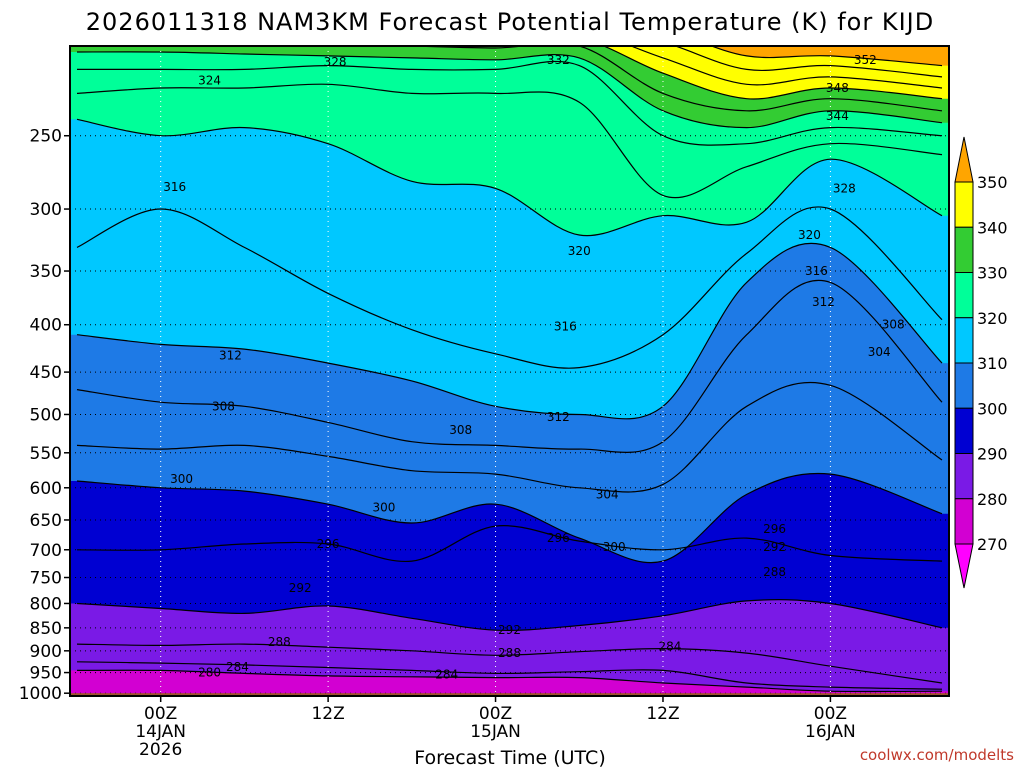  Describe the element at coordinates (46, 551) in the screenshot. I see `y-tick-label-700: 700` at that location.